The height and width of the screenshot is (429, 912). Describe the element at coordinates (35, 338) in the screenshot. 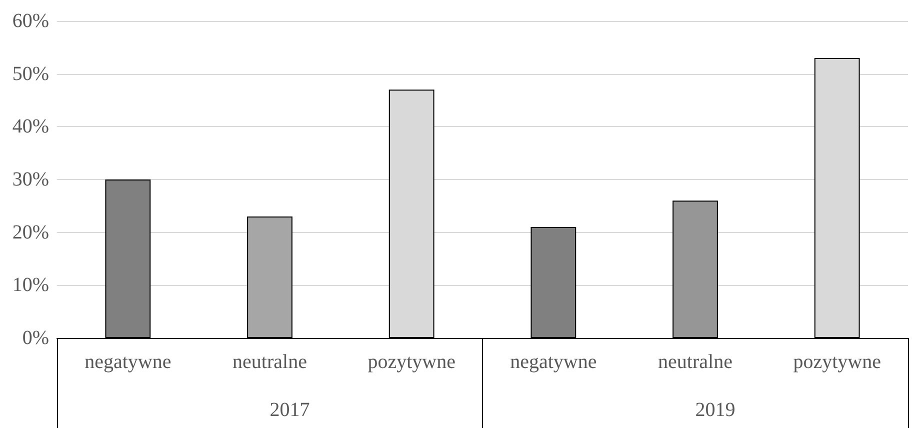

I see `y-tick-label: 0%` at that location.